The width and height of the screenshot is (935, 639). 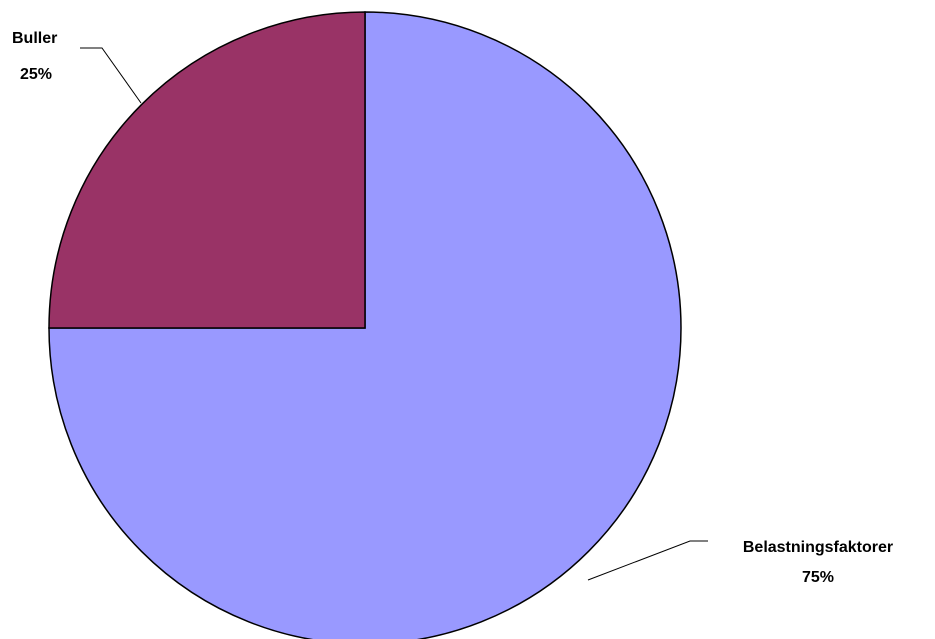 What do you see at coordinates (34, 38) in the screenshot?
I see `slice-label-buller: Buller` at bounding box center [34, 38].